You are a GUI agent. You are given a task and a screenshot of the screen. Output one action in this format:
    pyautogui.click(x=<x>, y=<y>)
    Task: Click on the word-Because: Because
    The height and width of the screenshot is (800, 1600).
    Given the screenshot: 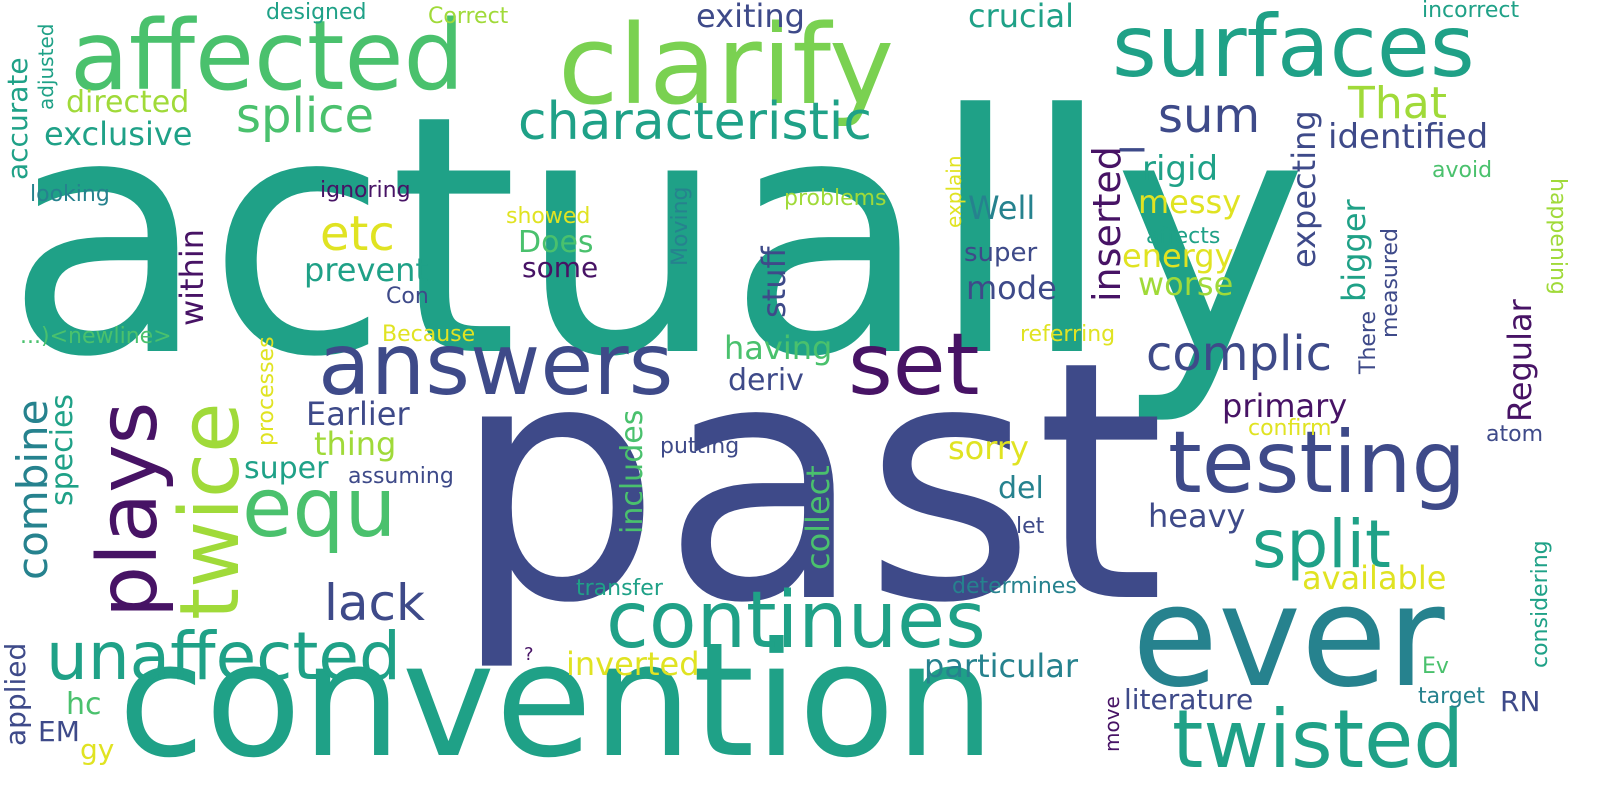 What is the action you would take?
    pyautogui.click(x=429, y=334)
    